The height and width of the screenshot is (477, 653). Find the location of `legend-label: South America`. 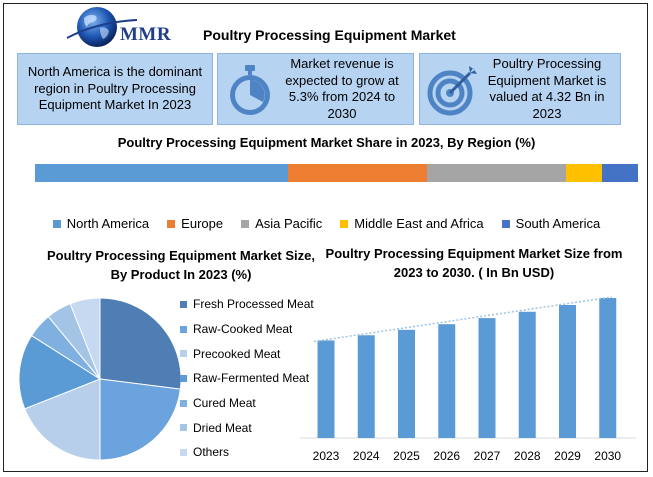

legend-label: South America is located at coordinates (558, 223).